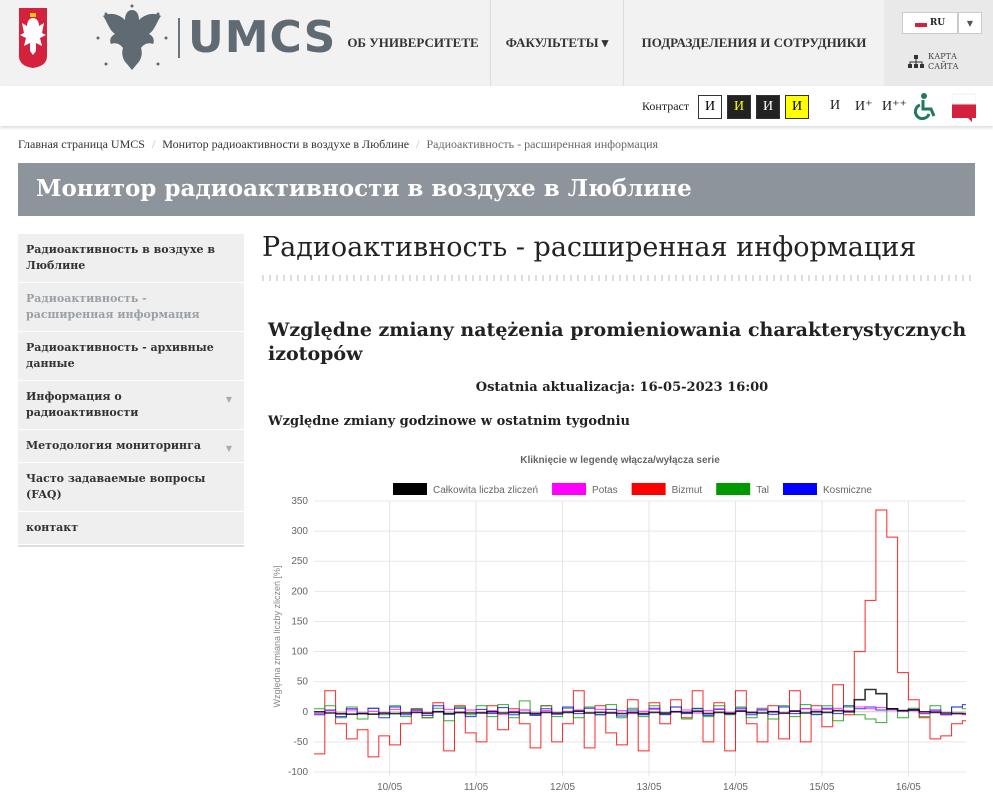 This screenshot has height=800, width=993. What do you see at coordinates (132, 38) in the screenshot?
I see `umcs-eagle-logo` at bounding box center [132, 38].